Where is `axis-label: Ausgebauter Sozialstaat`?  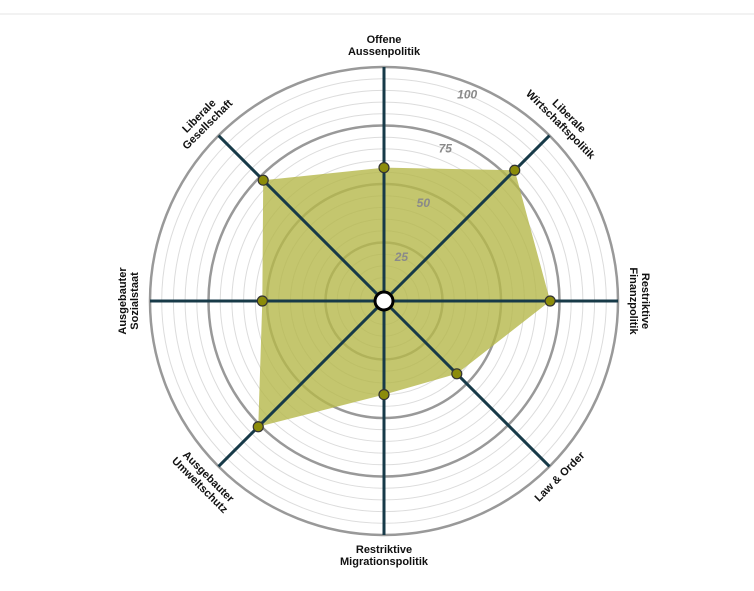
axis-label: Ausgebauter Sozialstaat is located at coordinates (129, 301).